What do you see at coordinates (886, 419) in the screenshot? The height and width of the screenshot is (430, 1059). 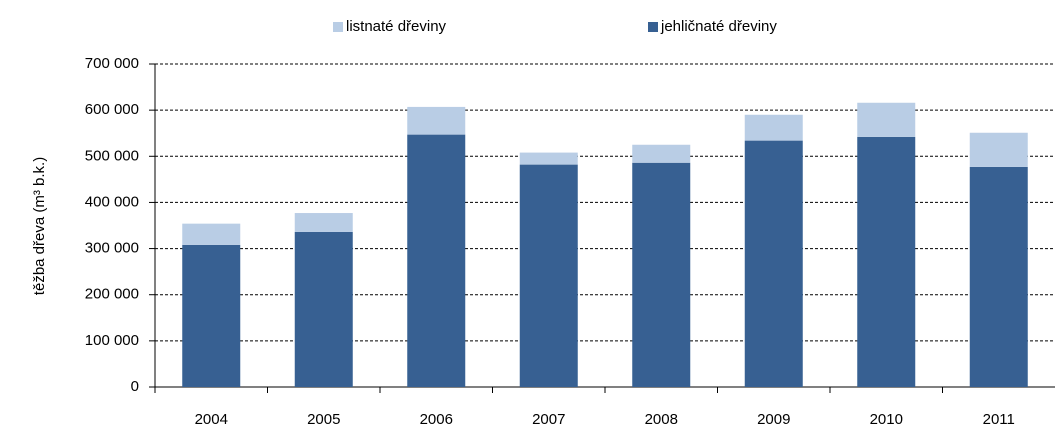 I see `x-tick-label: 2010` at bounding box center [886, 419].